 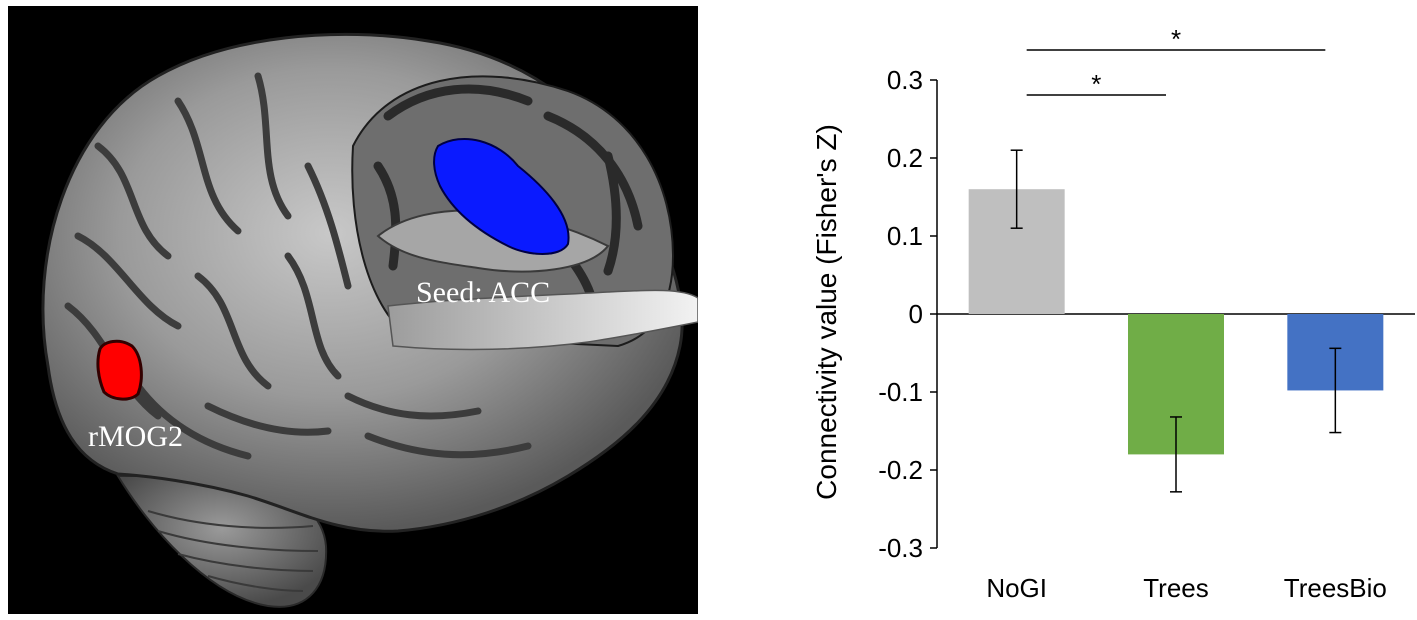 I want to click on bars, so click(x=1176, y=322).